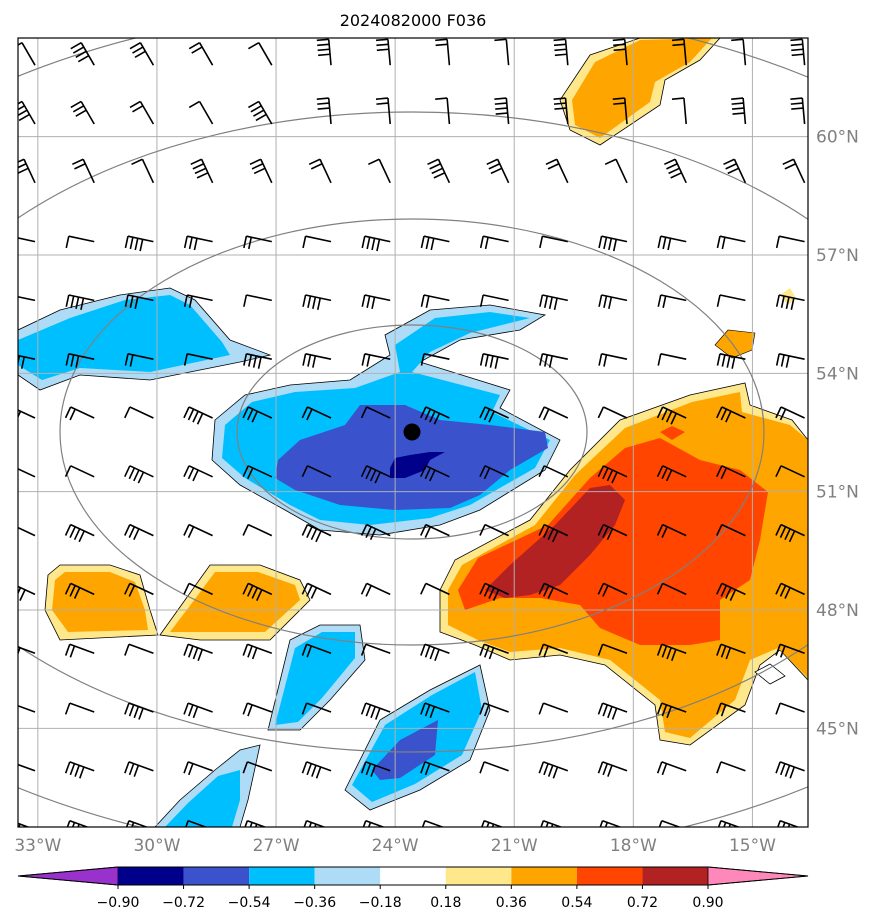  Describe the element at coordinates (314, 903) in the screenshot. I see `colorbar-tick-label: −0.36` at that location.